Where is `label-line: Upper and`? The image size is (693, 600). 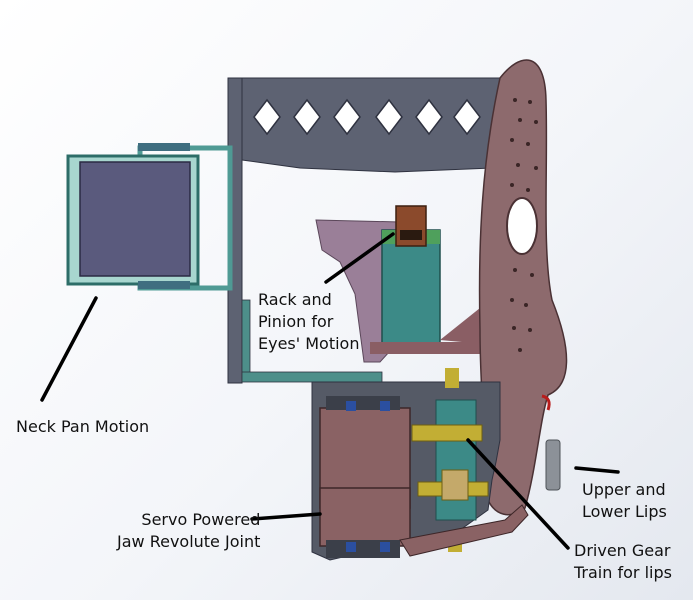
label-line: Upper and is located at coordinates (624, 489).